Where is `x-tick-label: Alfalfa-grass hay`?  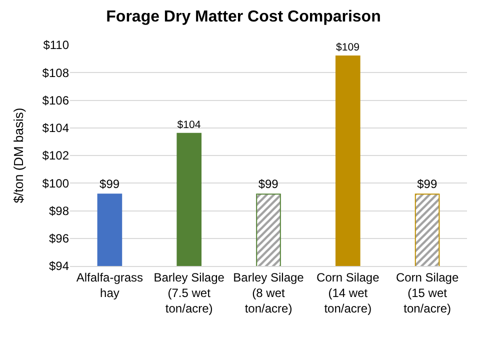 x-tick-label: Alfalfa-grass hay is located at coordinates (110, 285).